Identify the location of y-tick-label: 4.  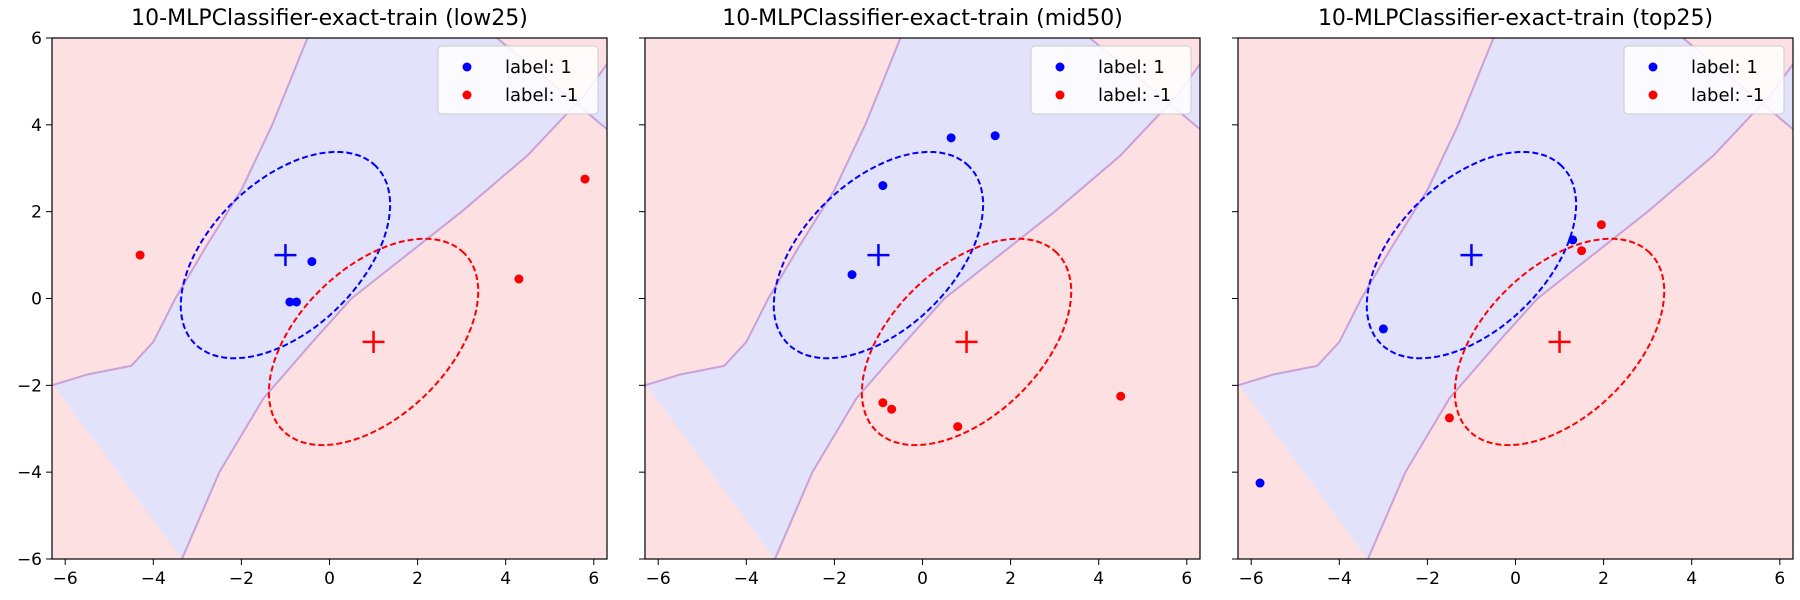
(36, 126).